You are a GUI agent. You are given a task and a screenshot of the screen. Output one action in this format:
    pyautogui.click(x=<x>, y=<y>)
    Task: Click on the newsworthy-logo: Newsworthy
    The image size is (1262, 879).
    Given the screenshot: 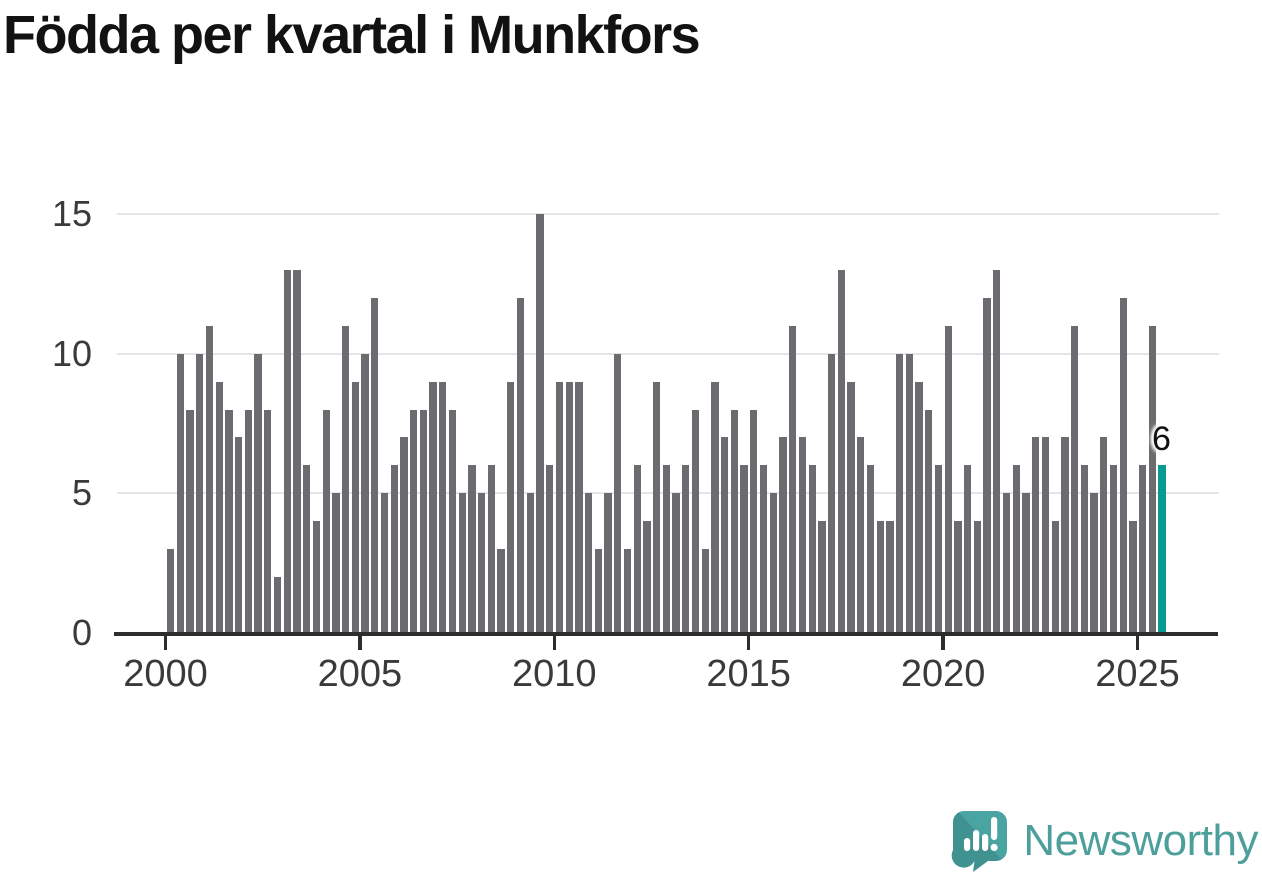 What is the action you would take?
    pyautogui.click(x=1104, y=841)
    